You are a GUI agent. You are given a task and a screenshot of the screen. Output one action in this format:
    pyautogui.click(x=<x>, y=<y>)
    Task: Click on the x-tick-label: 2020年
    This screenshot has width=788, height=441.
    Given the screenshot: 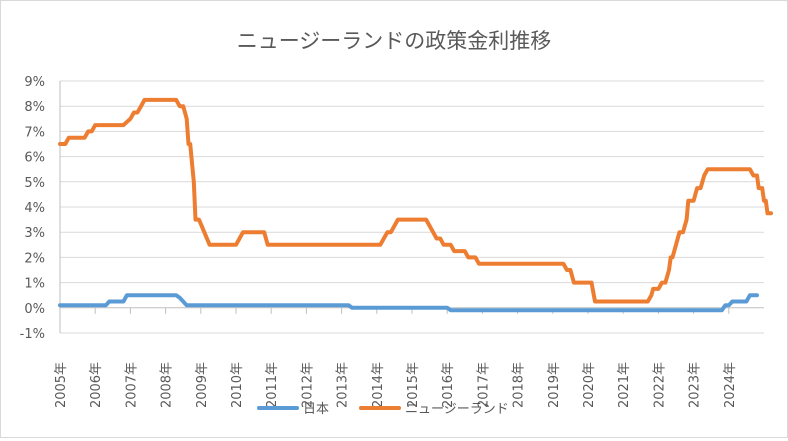 What is the action you would take?
    pyautogui.click(x=589, y=385)
    